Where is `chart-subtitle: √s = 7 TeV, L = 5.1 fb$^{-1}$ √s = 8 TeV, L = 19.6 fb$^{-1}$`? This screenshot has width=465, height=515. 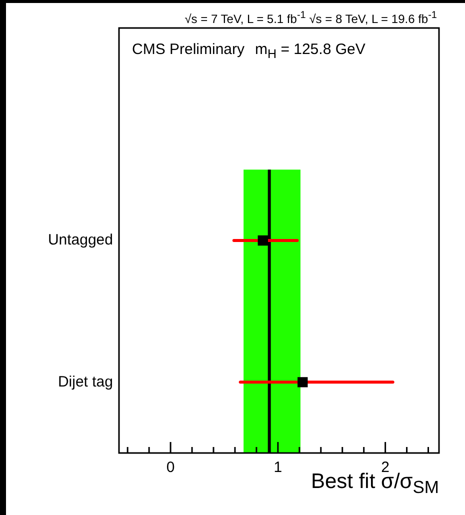
chart-subtitle: √s = 7 TeV, L = 5.1 fb$^{-1}$ √s = 8 TeV, L = 19.6 fb$^{-1}$ is located at coordinates (310, 18).